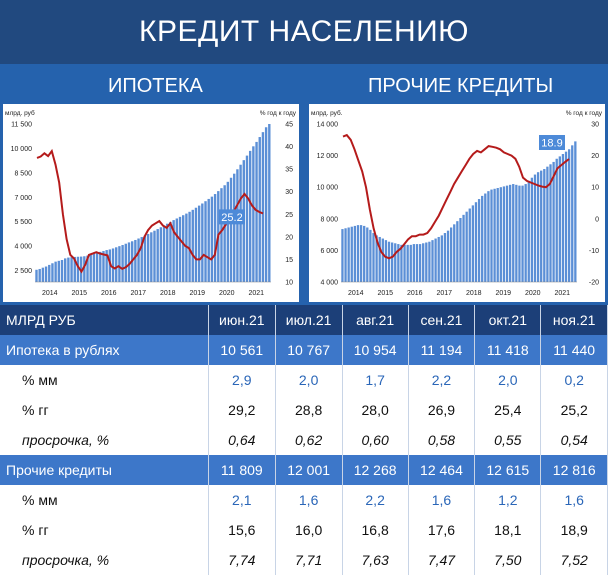 The height and width of the screenshot is (575, 608). Describe the element at coordinates (231, 218) in the screenshot. I see `annotation-label: 25.2` at that location.